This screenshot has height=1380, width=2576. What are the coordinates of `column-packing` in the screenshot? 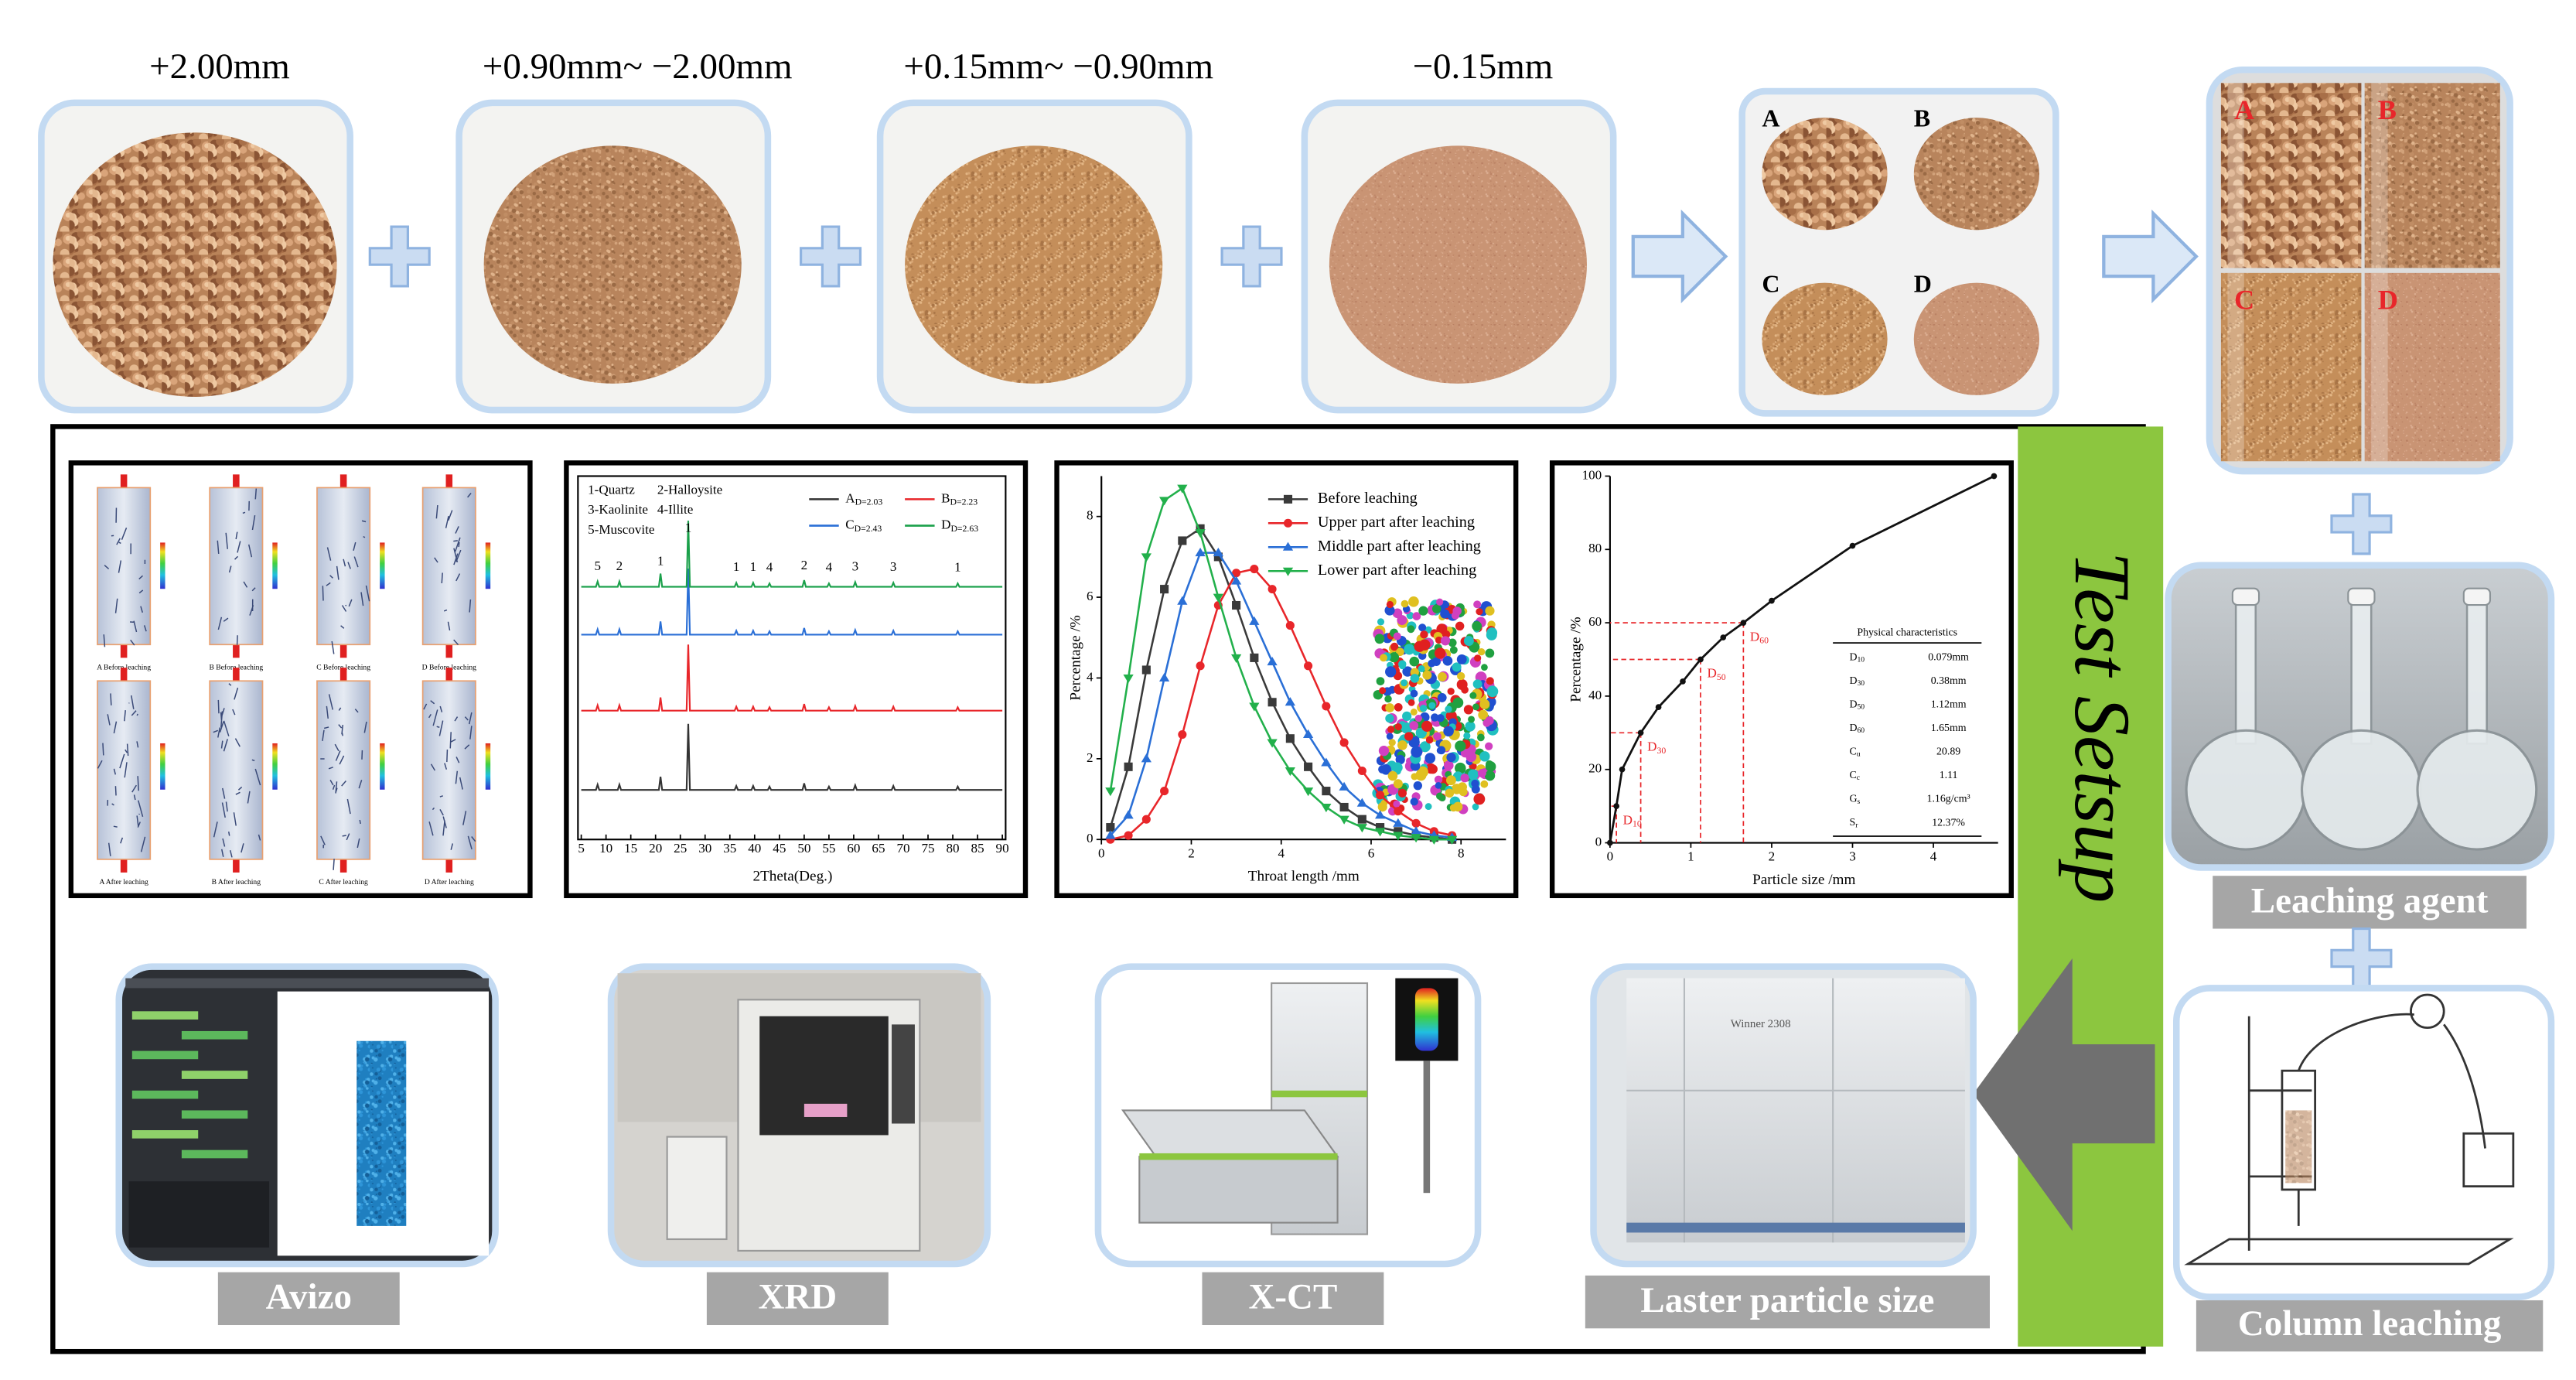 It's located at (2298, 1147).